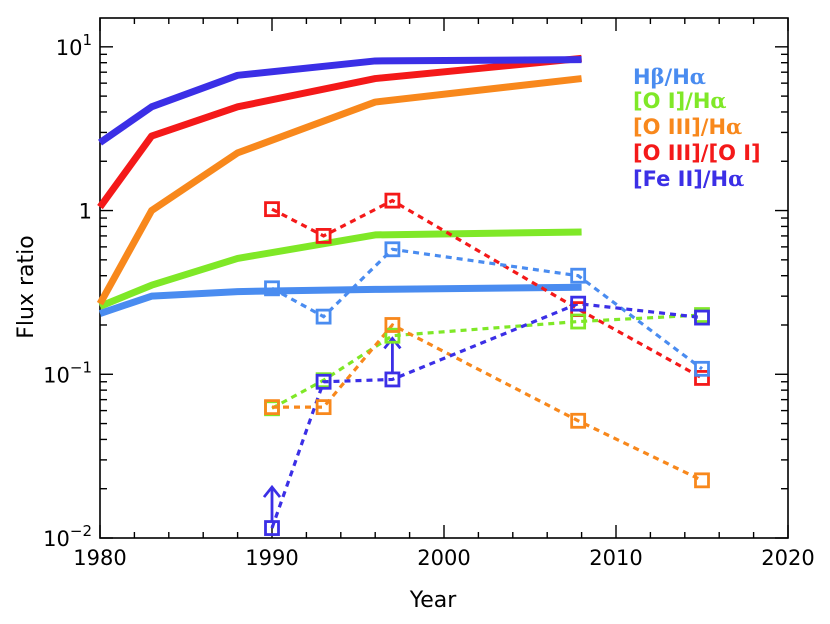 The height and width of the screenshot is (624, 830). What do you see at coordinates (687, 126) in the screenshot?
I see `legend-entry: [O III]/Hα` at bounding box center [687, 126].